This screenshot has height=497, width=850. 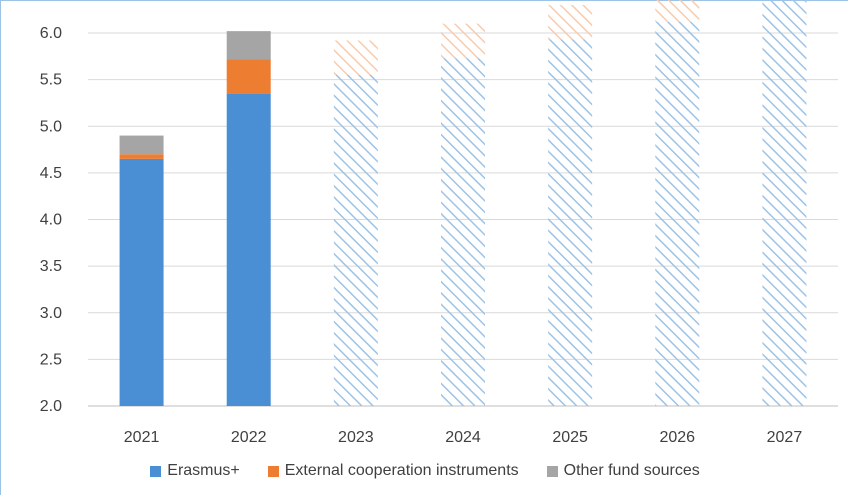 What do you see at coordinates (356, 437) in the screenshot?
I see `x-tick-label: 2023` at bounding box center [356, 437].